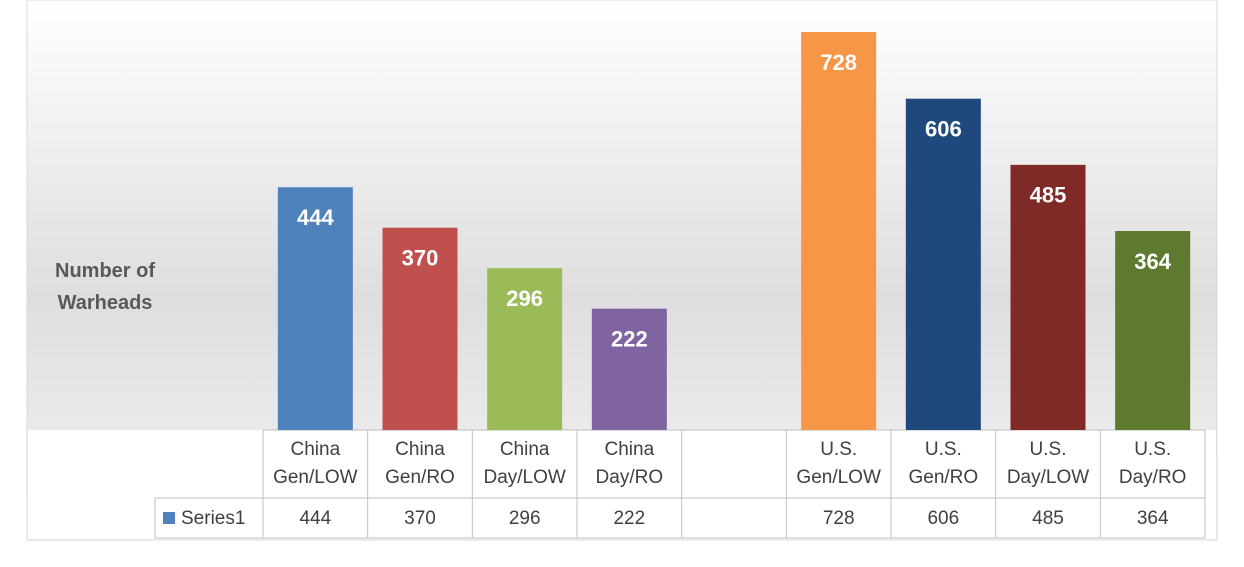 The width and height of the screenshot is (1244, 567). I want to click on x-tick-label: China Day/RO, so click(630, 463).